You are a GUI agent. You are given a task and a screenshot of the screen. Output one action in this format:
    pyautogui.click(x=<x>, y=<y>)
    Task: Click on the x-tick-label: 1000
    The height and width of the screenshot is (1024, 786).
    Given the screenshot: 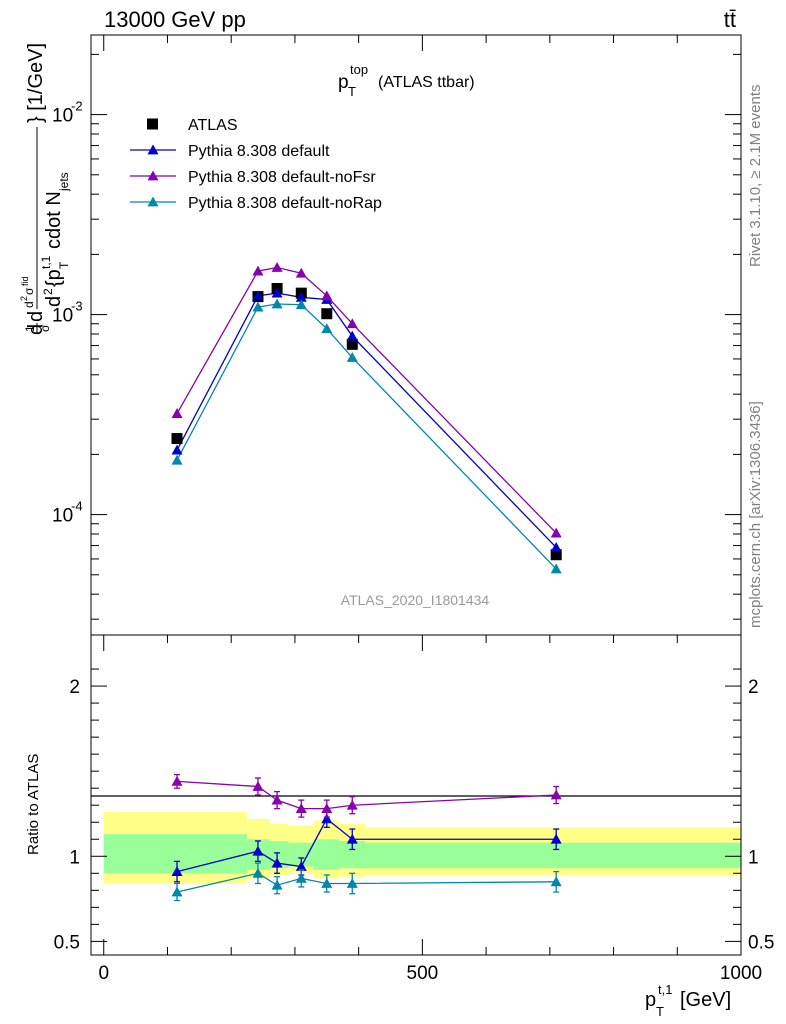 What is the action you would take?
    pyautogui.click(x=741, y=973)
    